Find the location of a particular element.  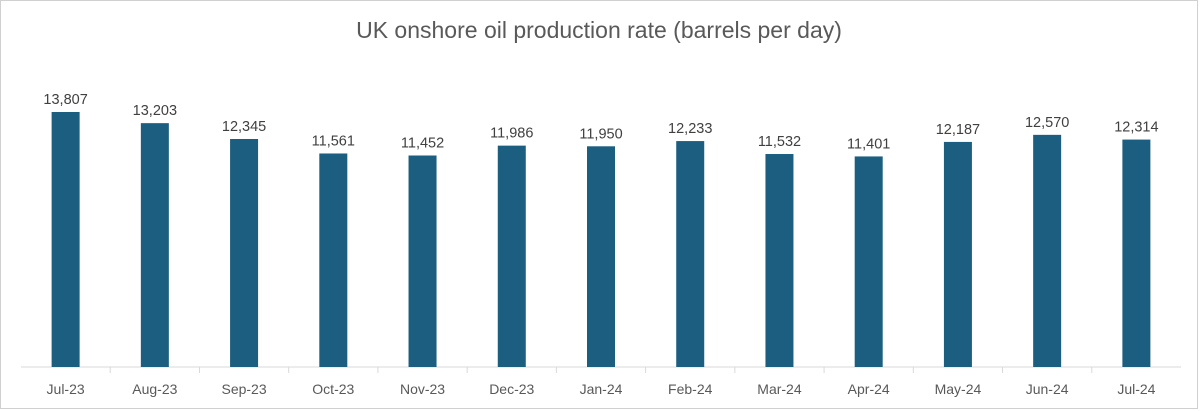

x-tick-label: Feb-24 is located at coordinates (690, 389).